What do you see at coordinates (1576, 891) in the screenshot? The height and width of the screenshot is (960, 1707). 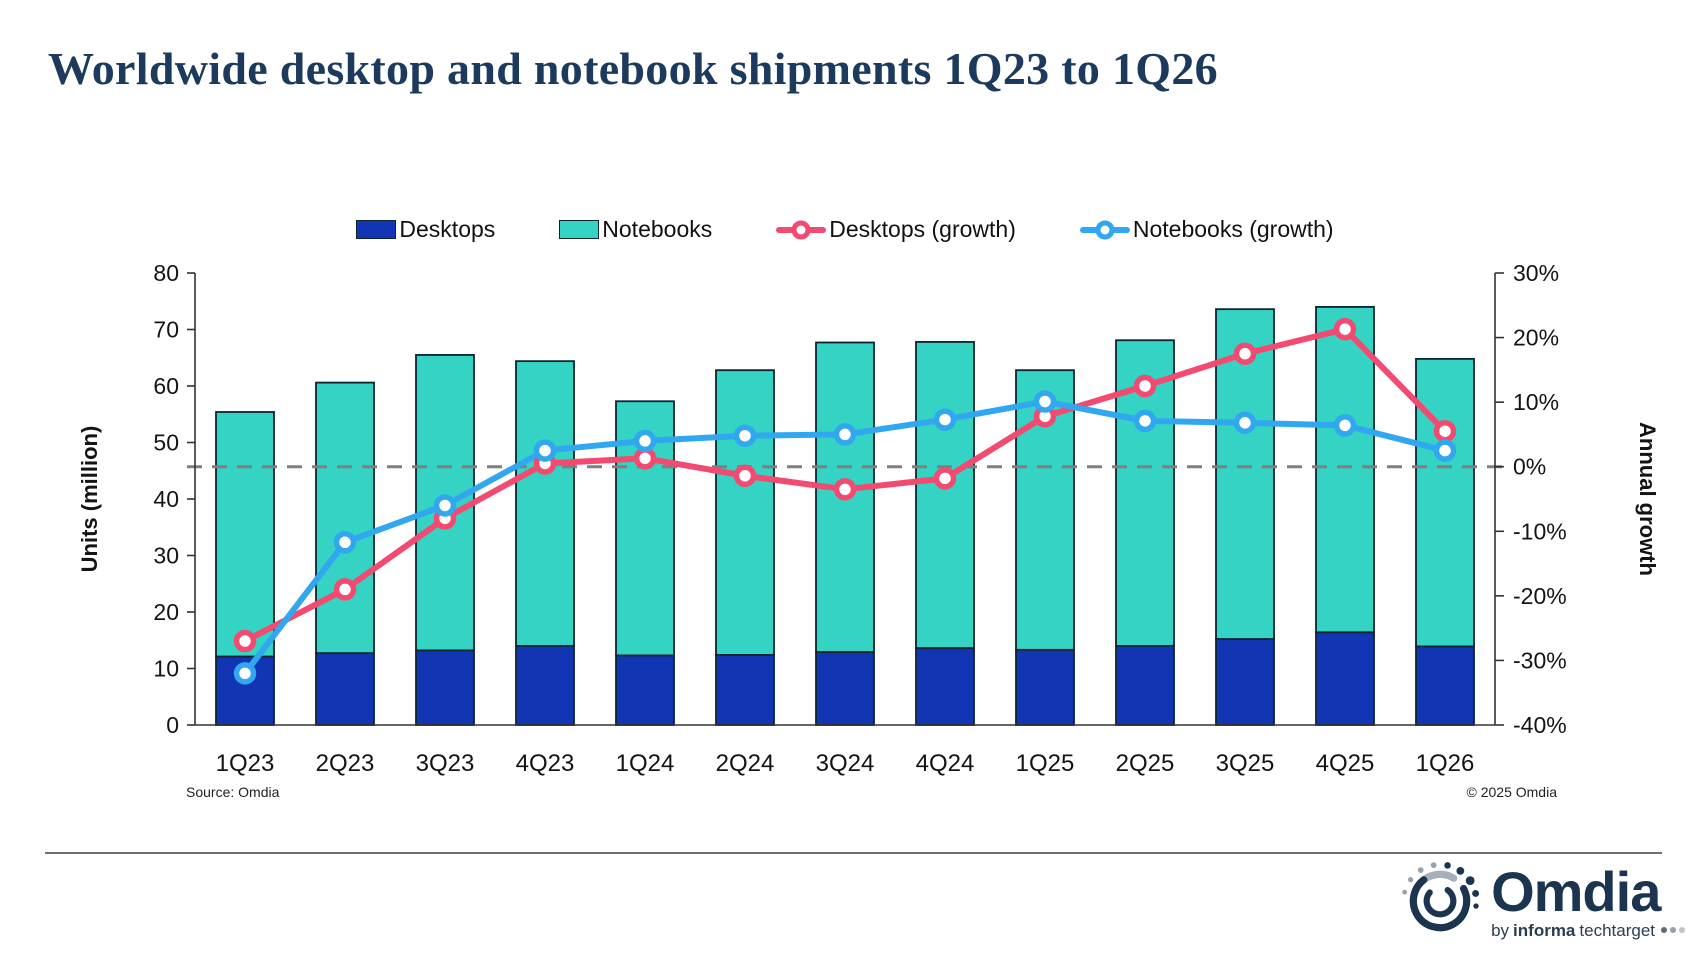 I see `omdia-brand-text: Omdia` at bounding box center [1576, 891].